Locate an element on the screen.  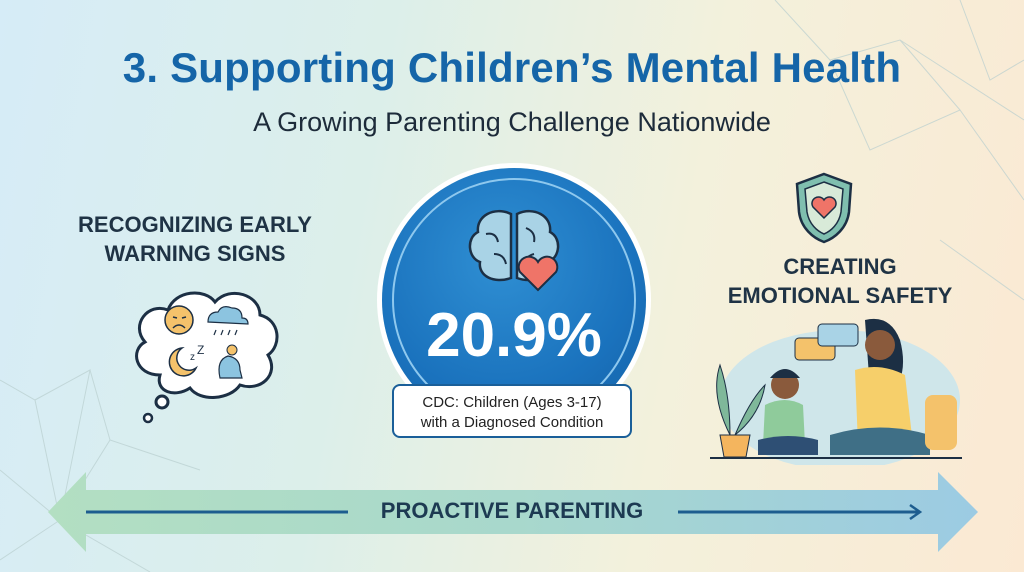
statistic-value: 20.9% is located at coordinates (514, 335).